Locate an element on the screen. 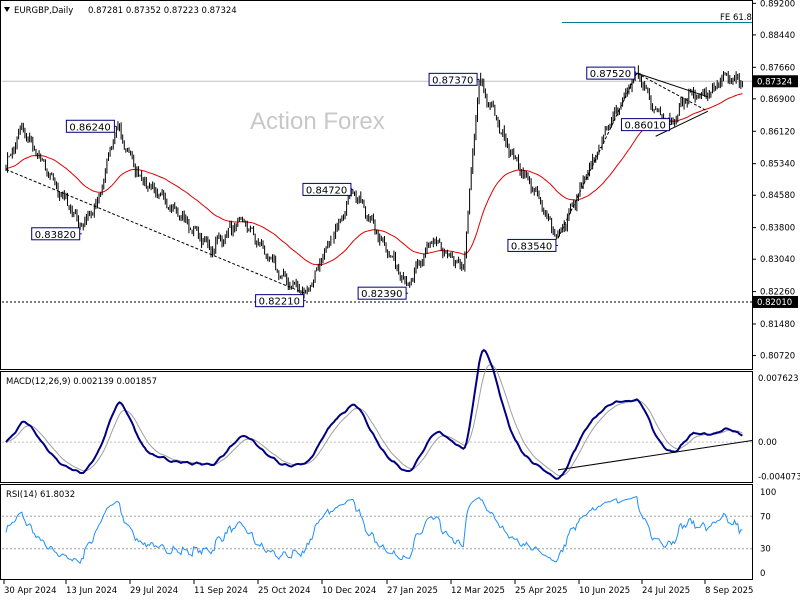  x-tick-label: 29 Jul 2024 is located at coordinates (154, 591).